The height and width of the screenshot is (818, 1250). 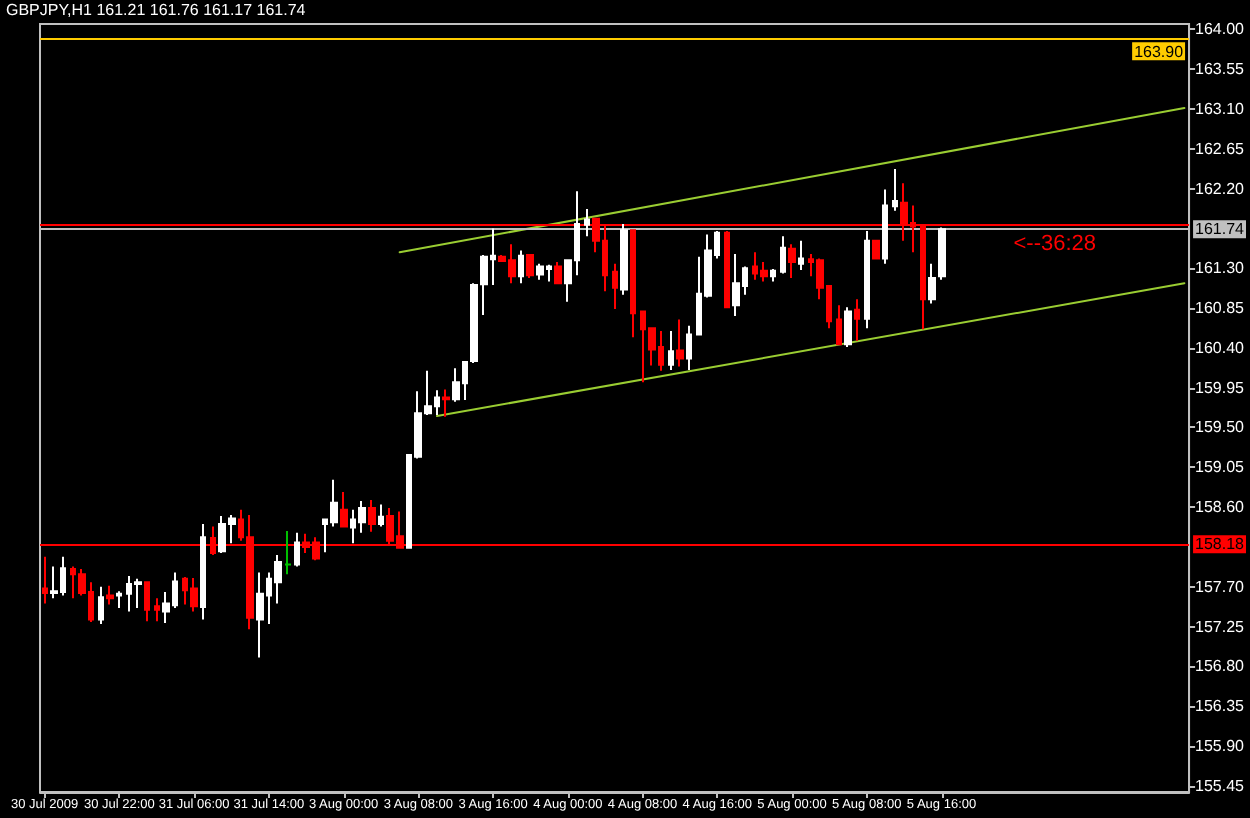 What do you see at coordinates (1220, 308) in the screenshot?
I see `y-tick-label: 160.85` at bounding box center [1220, 308].